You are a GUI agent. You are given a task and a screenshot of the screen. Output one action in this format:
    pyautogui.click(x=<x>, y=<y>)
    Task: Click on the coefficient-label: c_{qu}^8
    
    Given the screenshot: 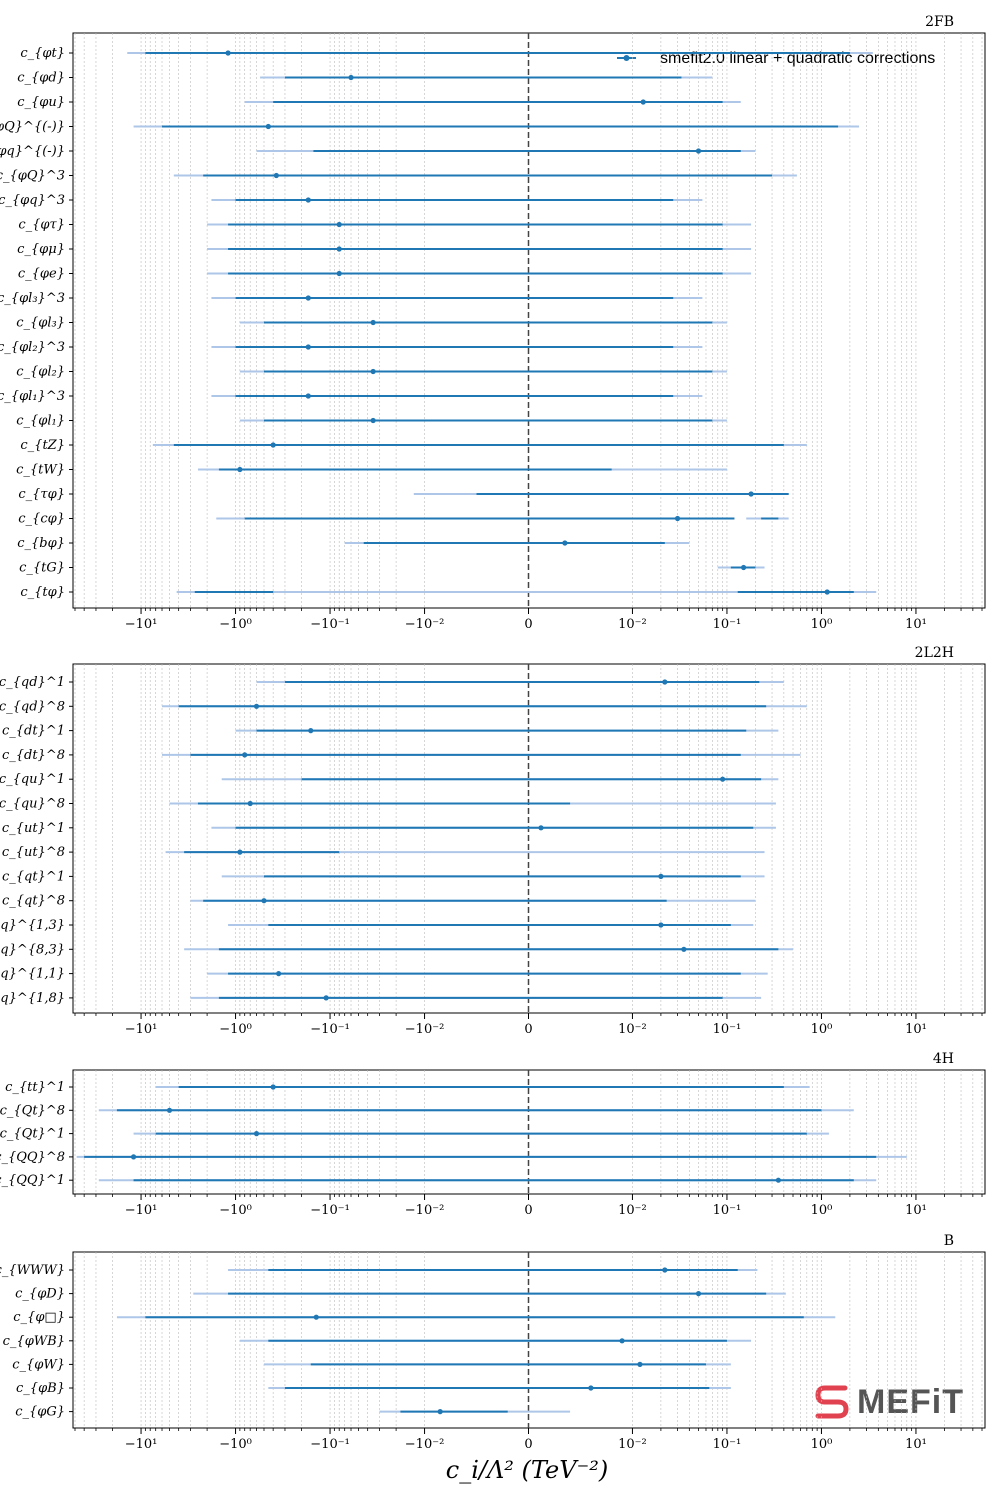 What is the action you would take?
    pyautogui.click(x=32, y=804)
    